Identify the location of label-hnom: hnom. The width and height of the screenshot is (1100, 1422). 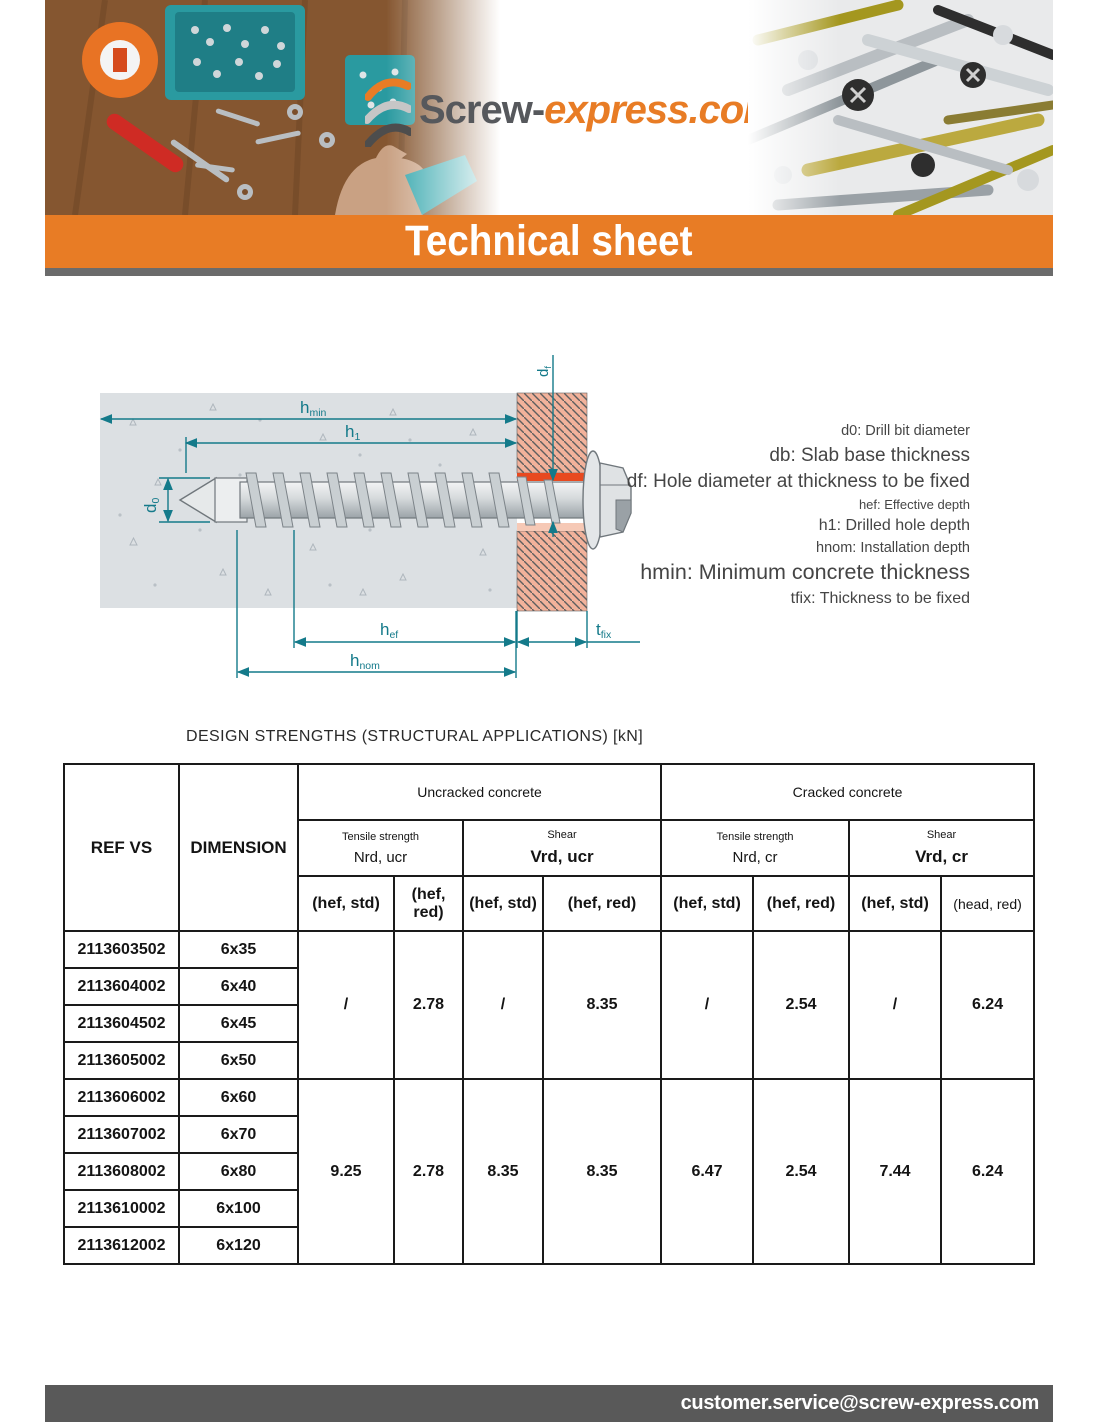
(365, 661).